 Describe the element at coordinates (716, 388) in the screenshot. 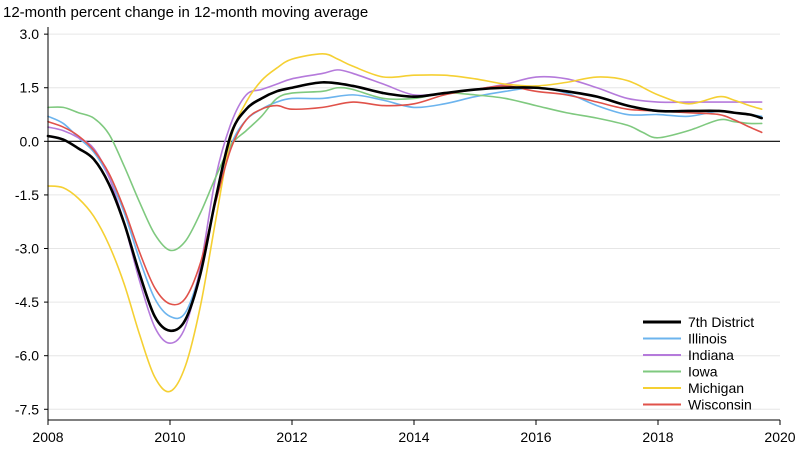

I see `legend-label-michigan: Michigan` at that location.